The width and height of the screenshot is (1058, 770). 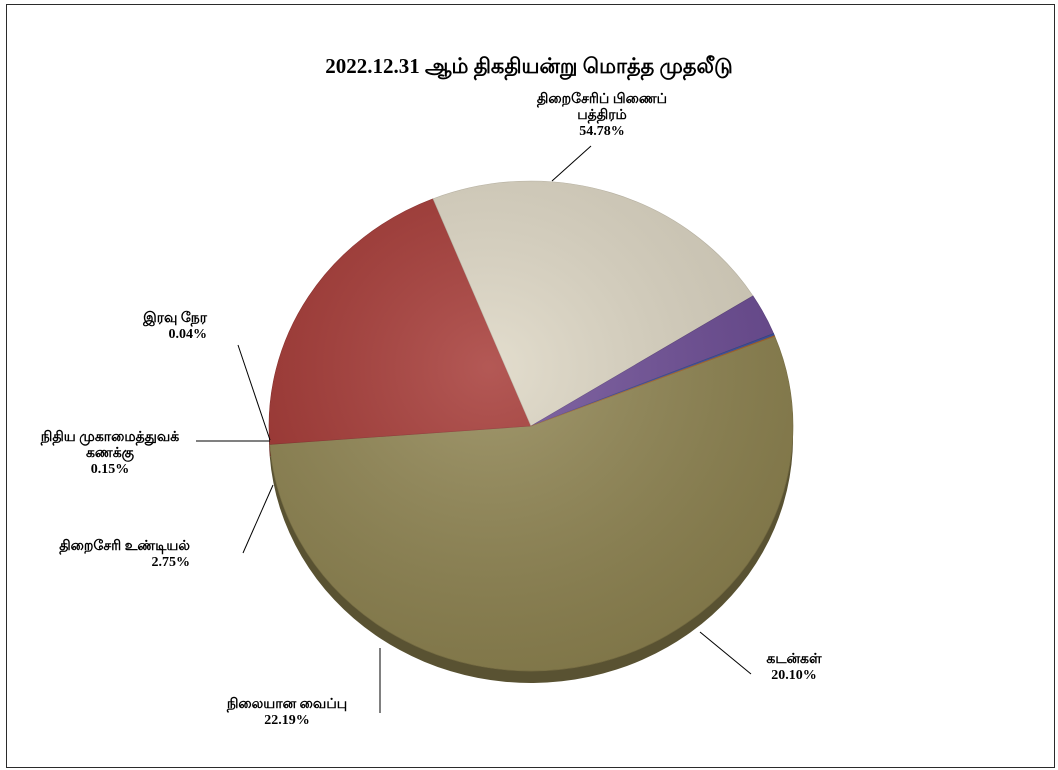 I want to click on slice-value-label: 54.78%, so click(x=602, y=131).